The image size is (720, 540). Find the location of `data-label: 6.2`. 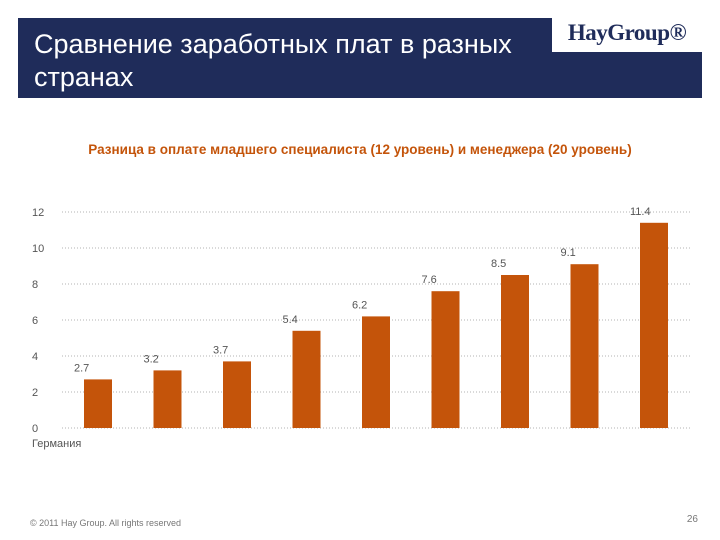

data-label: 6.2 is located at coordinates (359, 305).